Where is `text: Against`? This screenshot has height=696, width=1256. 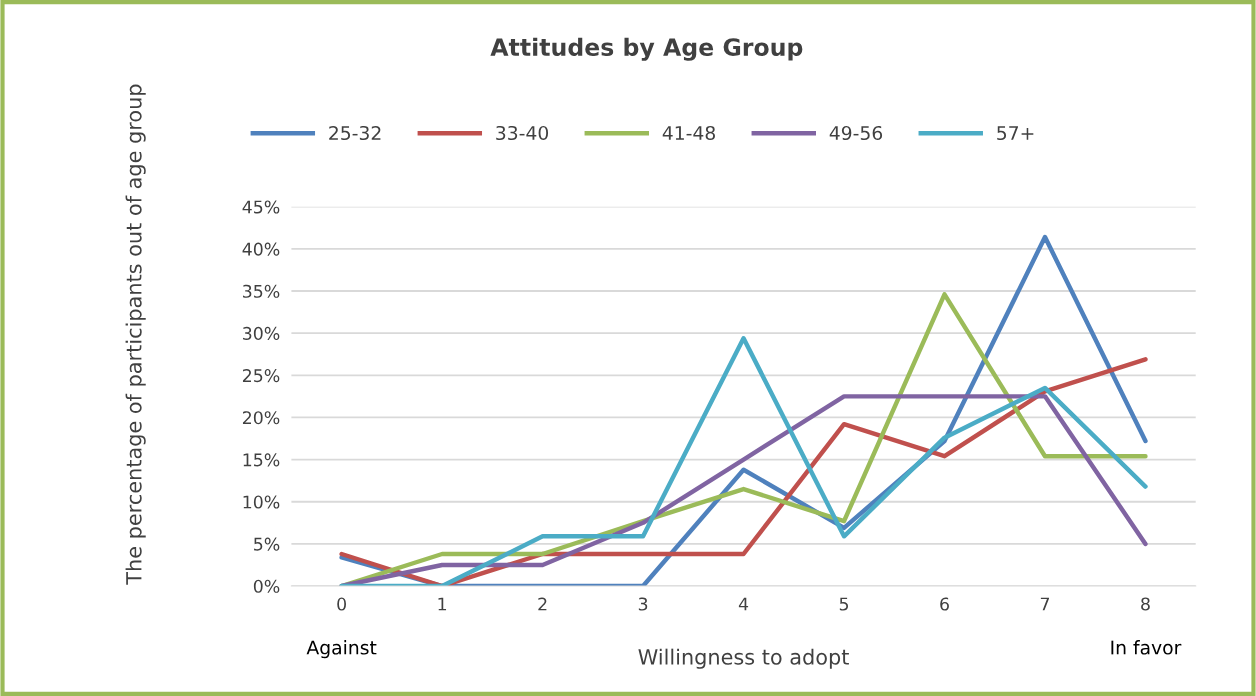 text: Against is located at coordinates (341, 649).